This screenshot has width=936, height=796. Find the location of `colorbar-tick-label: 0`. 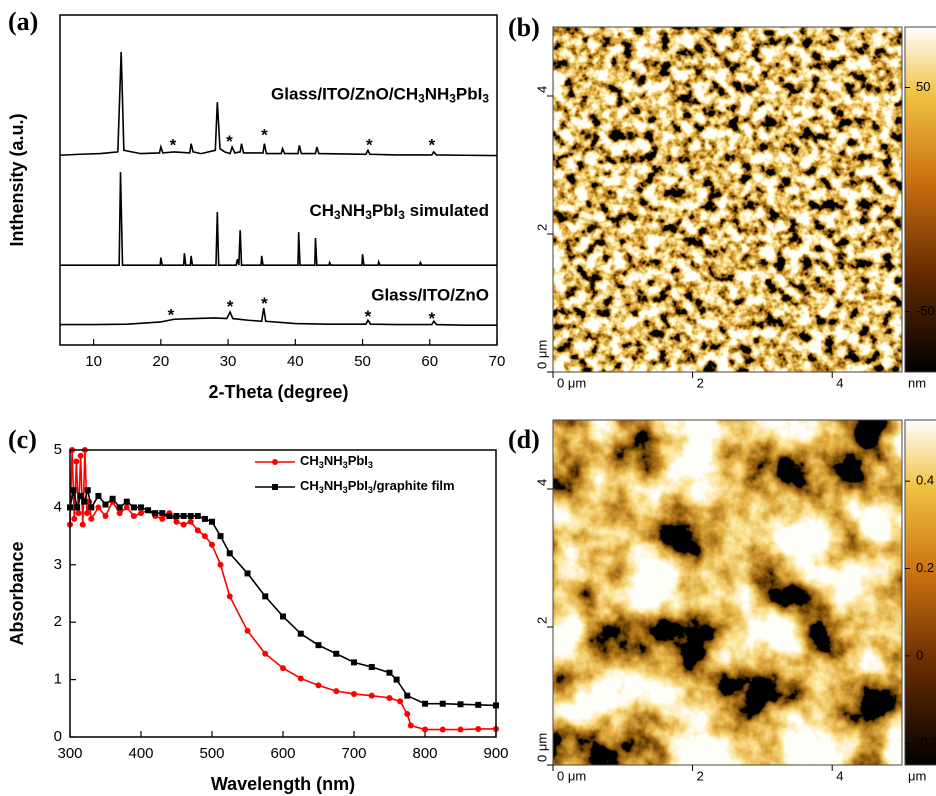

colorbar-tick-label: 0 is located at coordinates (919, 654).